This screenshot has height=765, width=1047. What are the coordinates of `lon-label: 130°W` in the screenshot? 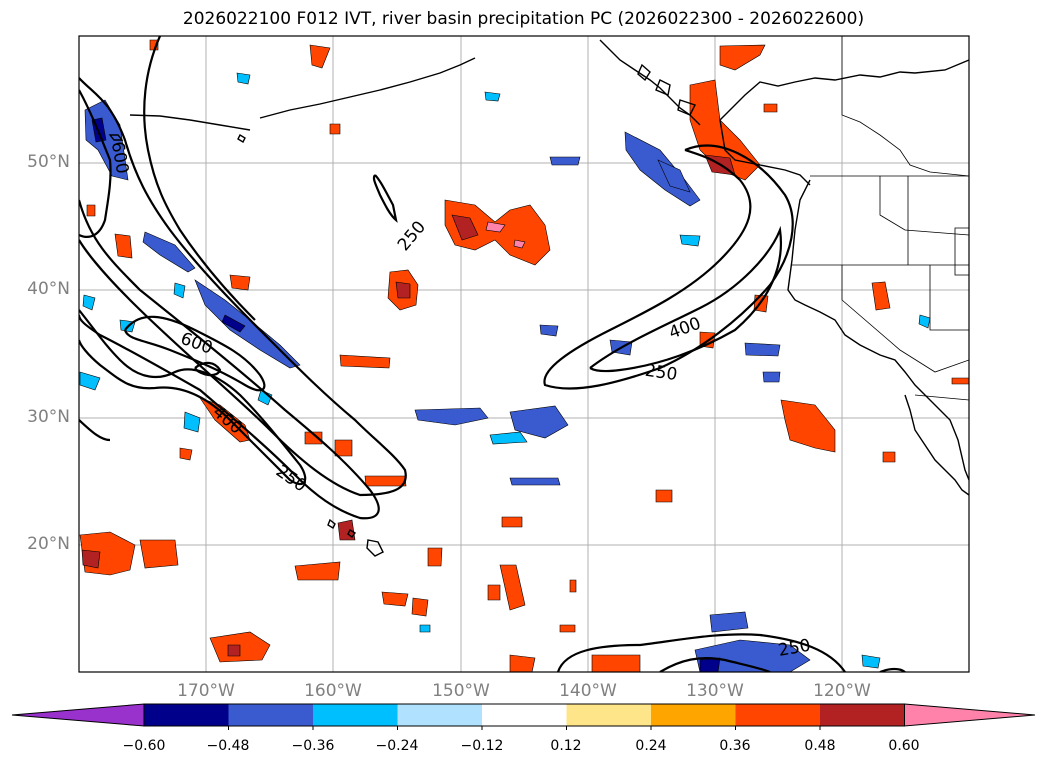 It's located at (715, 691).